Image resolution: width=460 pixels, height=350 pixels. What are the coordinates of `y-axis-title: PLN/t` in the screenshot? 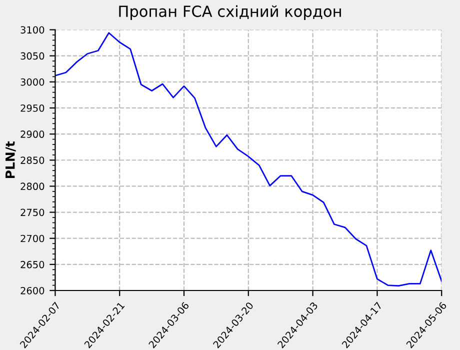 It's located at (11, 159).